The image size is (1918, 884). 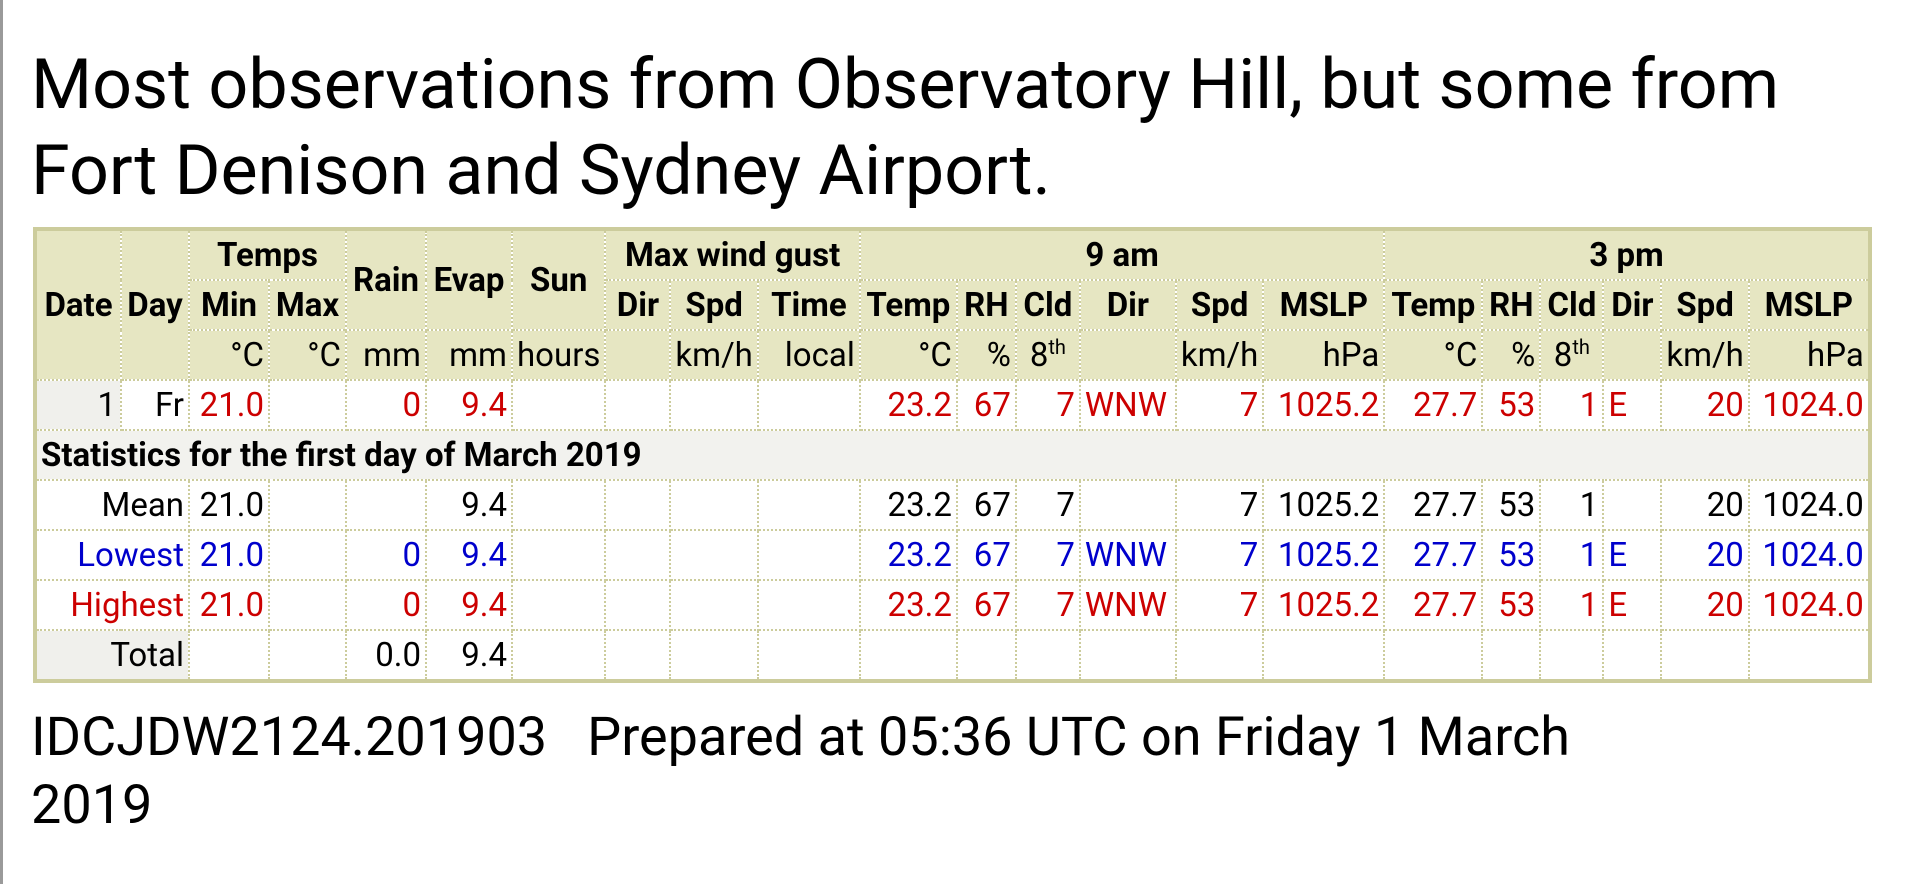 I want to click on column-header: Max, so click(x=307, y=305).